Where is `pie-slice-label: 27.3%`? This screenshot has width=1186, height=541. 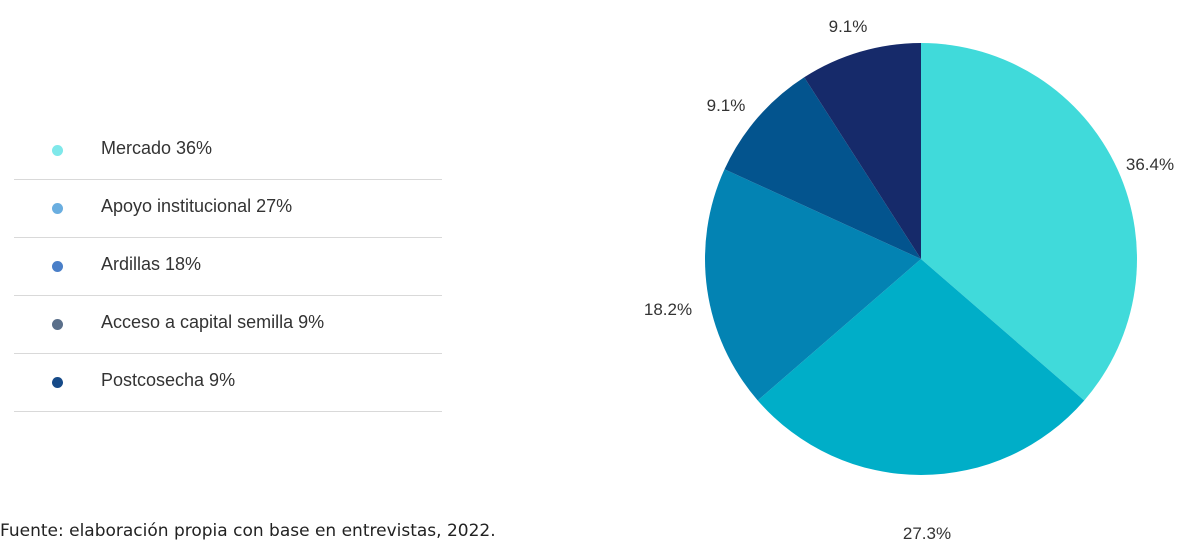
pie-slice-label: 27.3% is located at coordinates (927, 532).